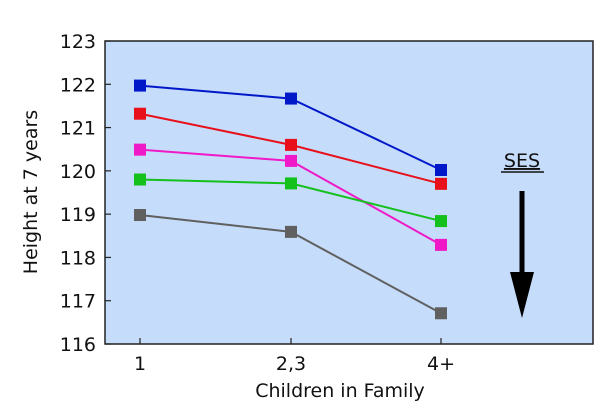 The height and width of the screenshot is (412, 600). Describe the element at coordinates (78, 129) in the screenshot. I see `y-tick-label: 121` at that location.